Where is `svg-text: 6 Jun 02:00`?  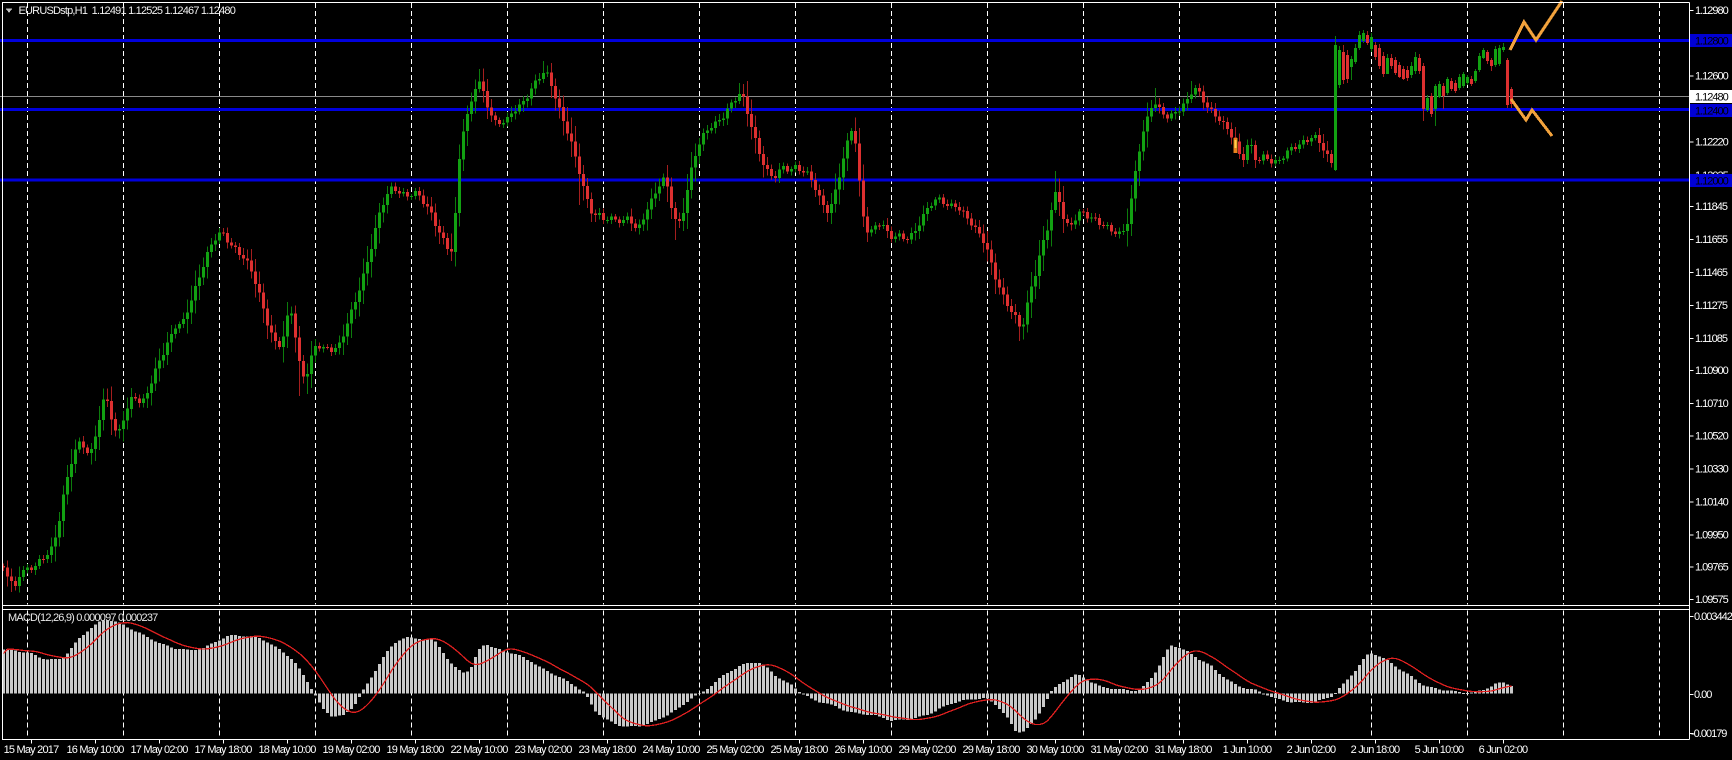
svg-text: 6 Jun 02:00 is located at coordinates (1503, 750).